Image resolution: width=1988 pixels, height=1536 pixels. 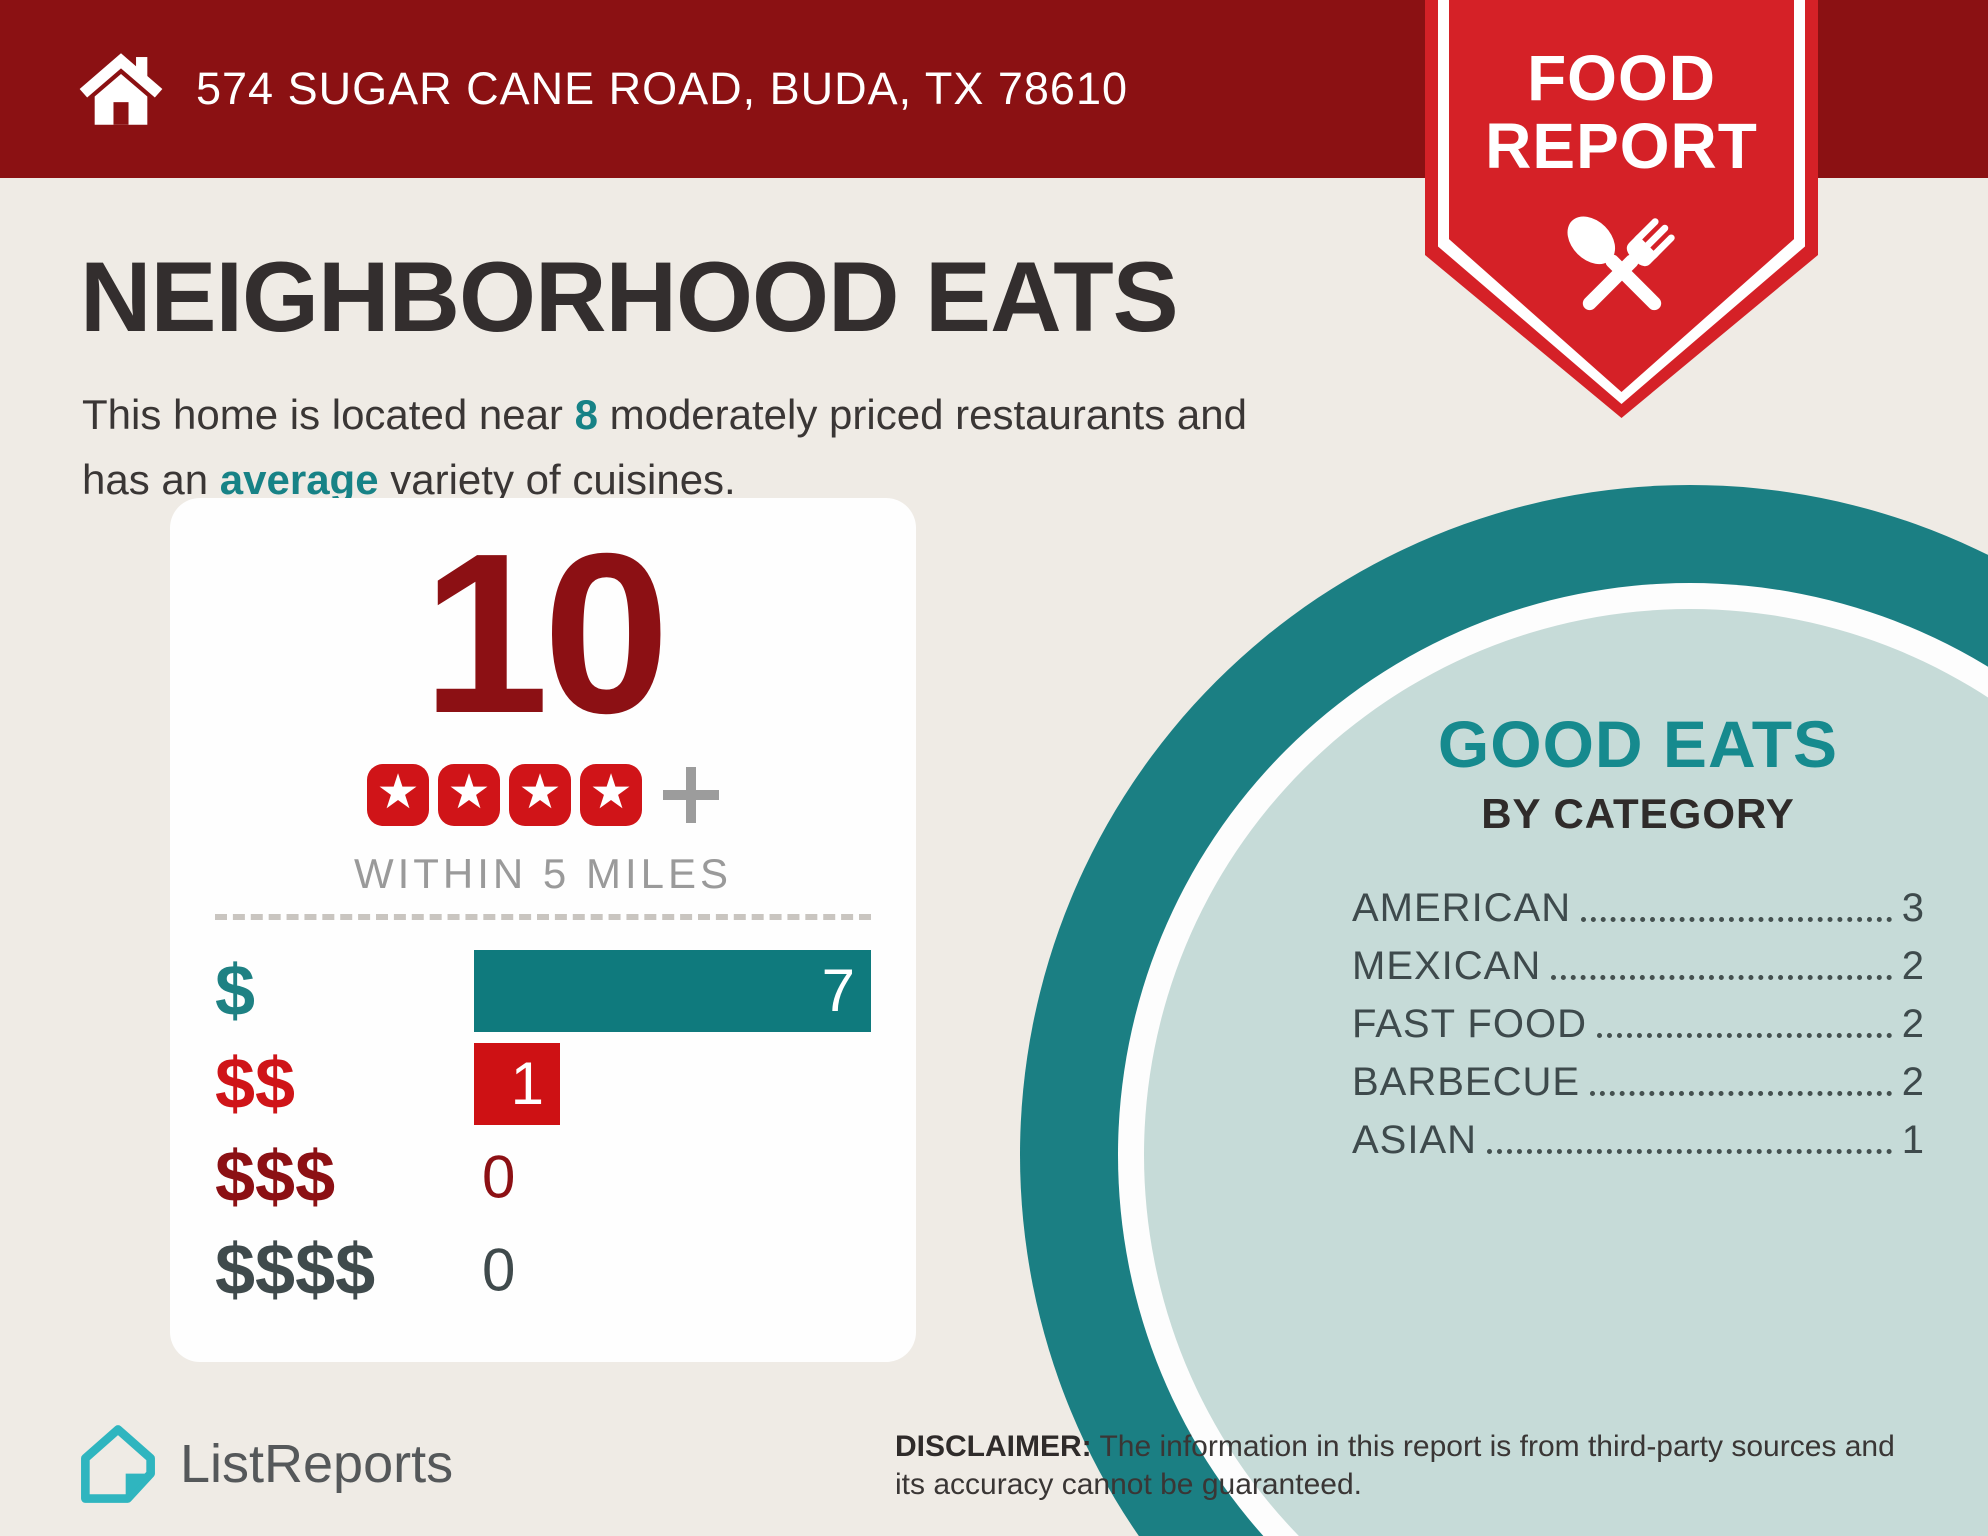 I want to click on bar-label: $$, so click(x=255, y=1083).